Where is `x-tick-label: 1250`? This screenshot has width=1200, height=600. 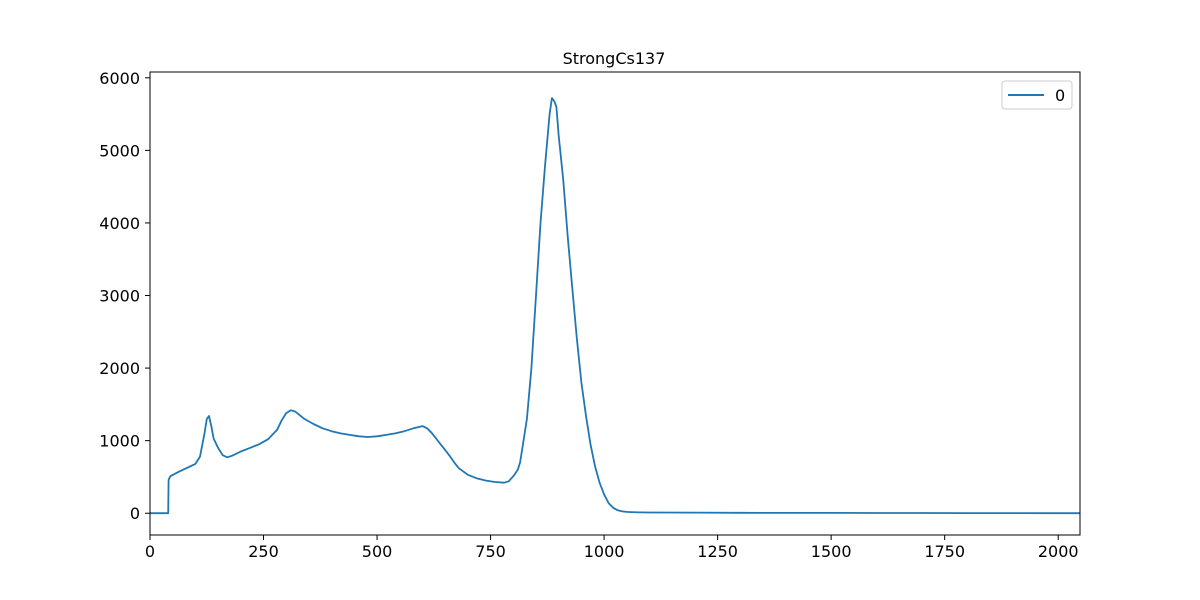 x-tick-label: 1250 is located at coordinates (717, 551).